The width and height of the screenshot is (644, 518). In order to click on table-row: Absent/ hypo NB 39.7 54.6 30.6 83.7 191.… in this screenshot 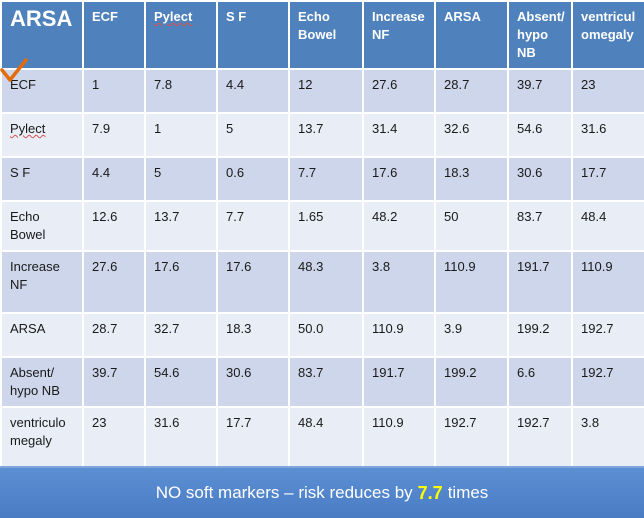, I will do `click(322, 382)`.